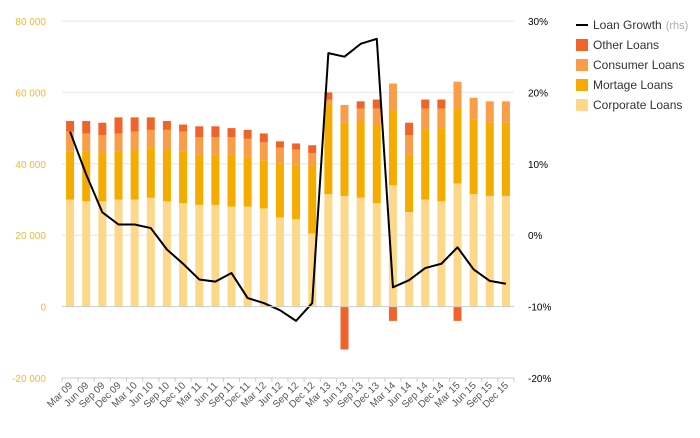 The image size is (700, 438). What do you see at coordinates (538, 93) in the screenshot?
I see `y2-tick-label: 20%` at bounding box center [538, 93].